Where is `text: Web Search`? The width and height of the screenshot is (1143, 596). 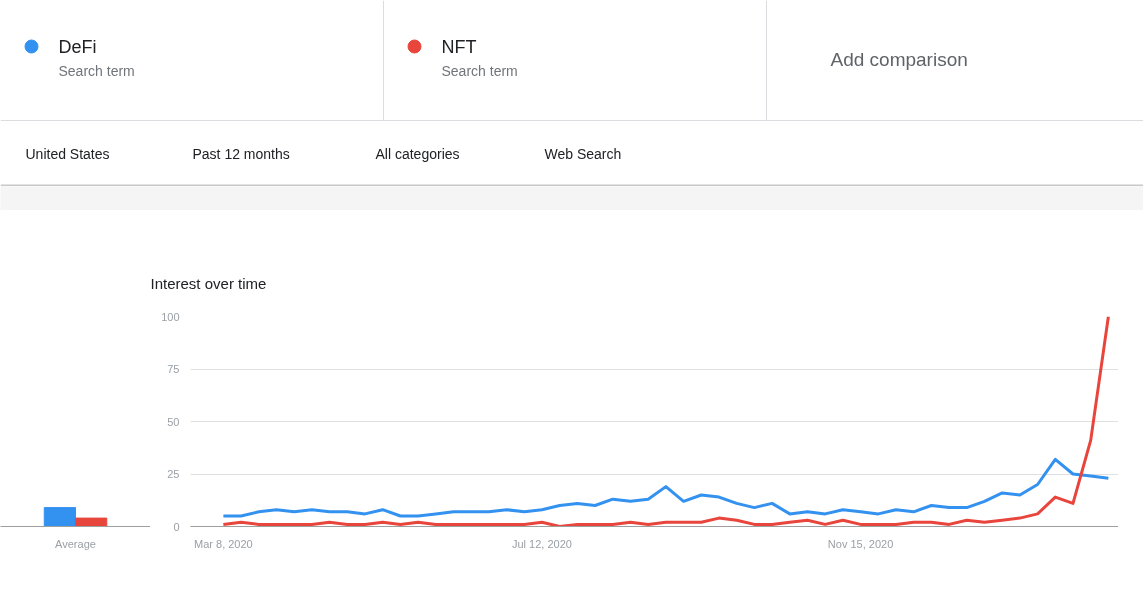
text: Web Search is located at coordinates (583, 153).